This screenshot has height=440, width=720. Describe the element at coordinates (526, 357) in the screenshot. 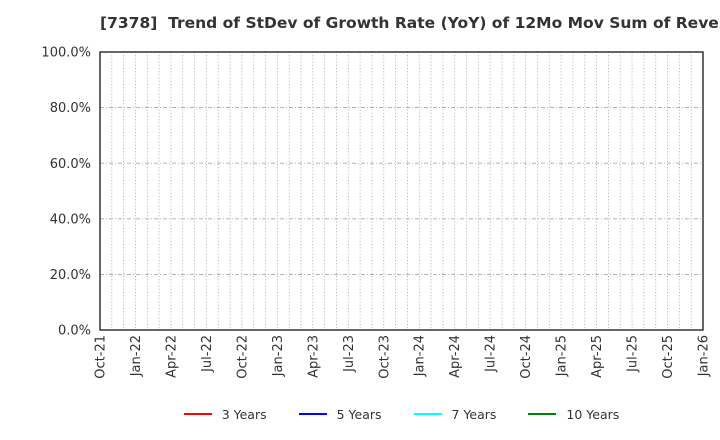

I see `x-tick-label: Oct-24` at that location.